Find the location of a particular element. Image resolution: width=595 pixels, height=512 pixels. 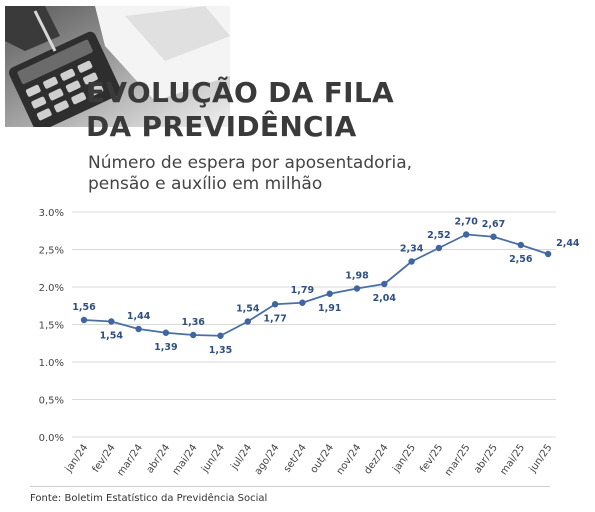

x-tick-label: mar/24 is located at coordinates (130, 460).